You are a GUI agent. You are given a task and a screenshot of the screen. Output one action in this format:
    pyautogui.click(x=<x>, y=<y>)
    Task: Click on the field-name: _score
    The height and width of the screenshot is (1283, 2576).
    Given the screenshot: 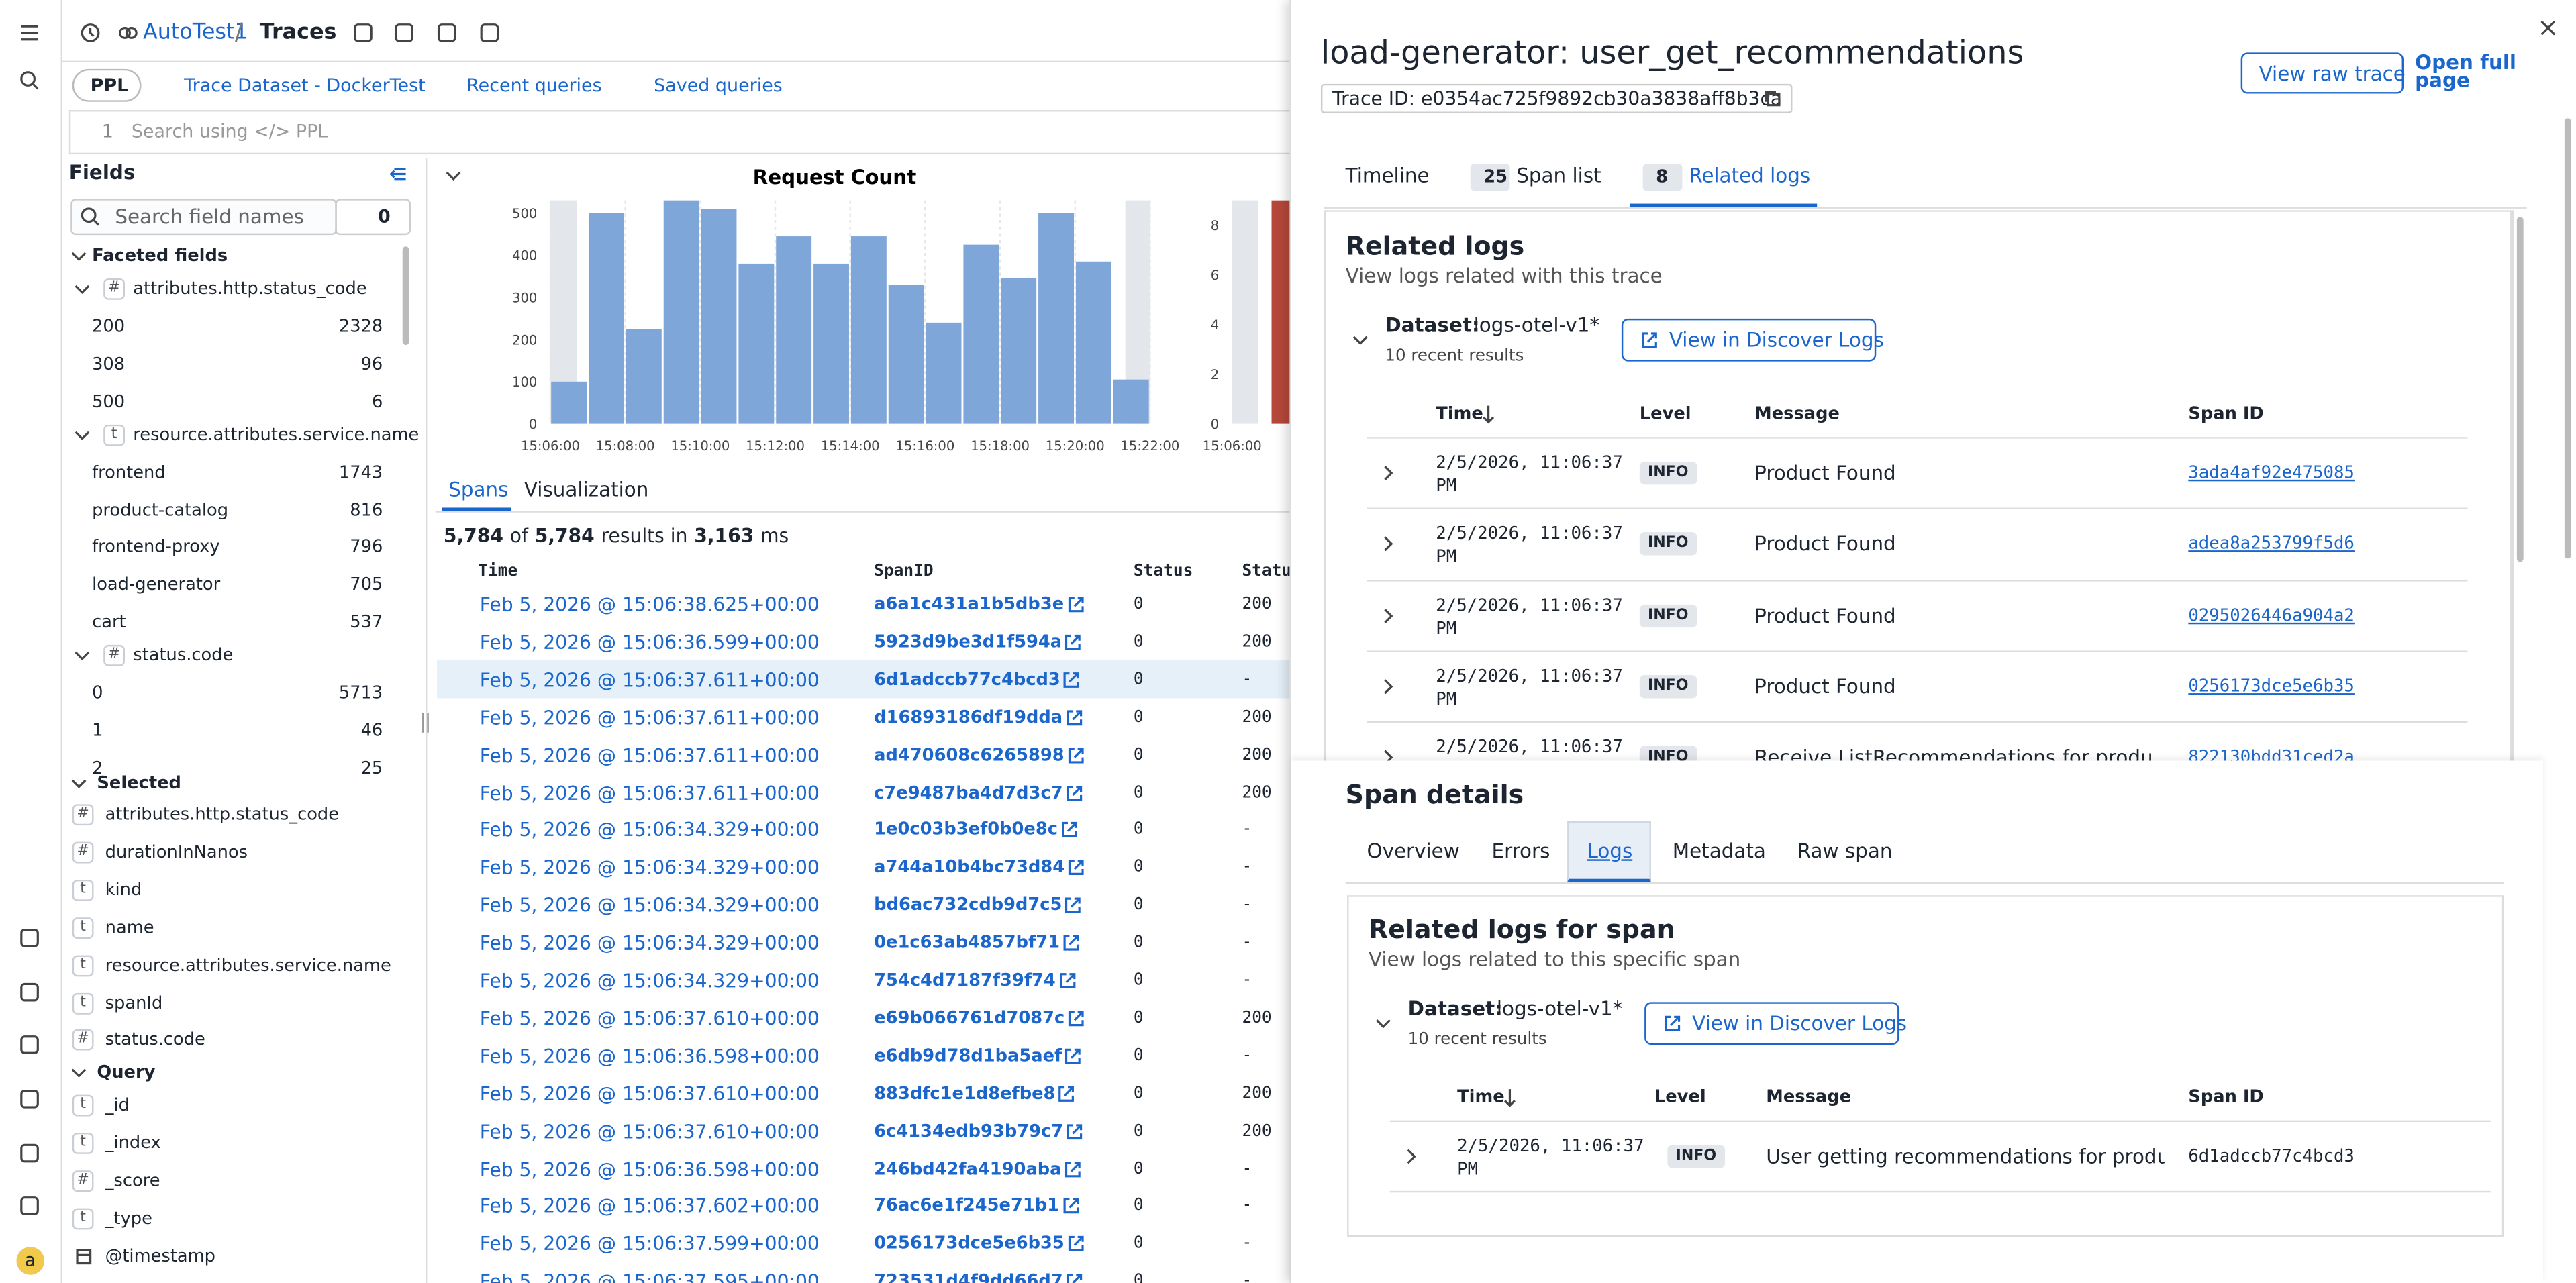 What is the action you would take?
    pyautogui.click(x=132, y=1180)
    